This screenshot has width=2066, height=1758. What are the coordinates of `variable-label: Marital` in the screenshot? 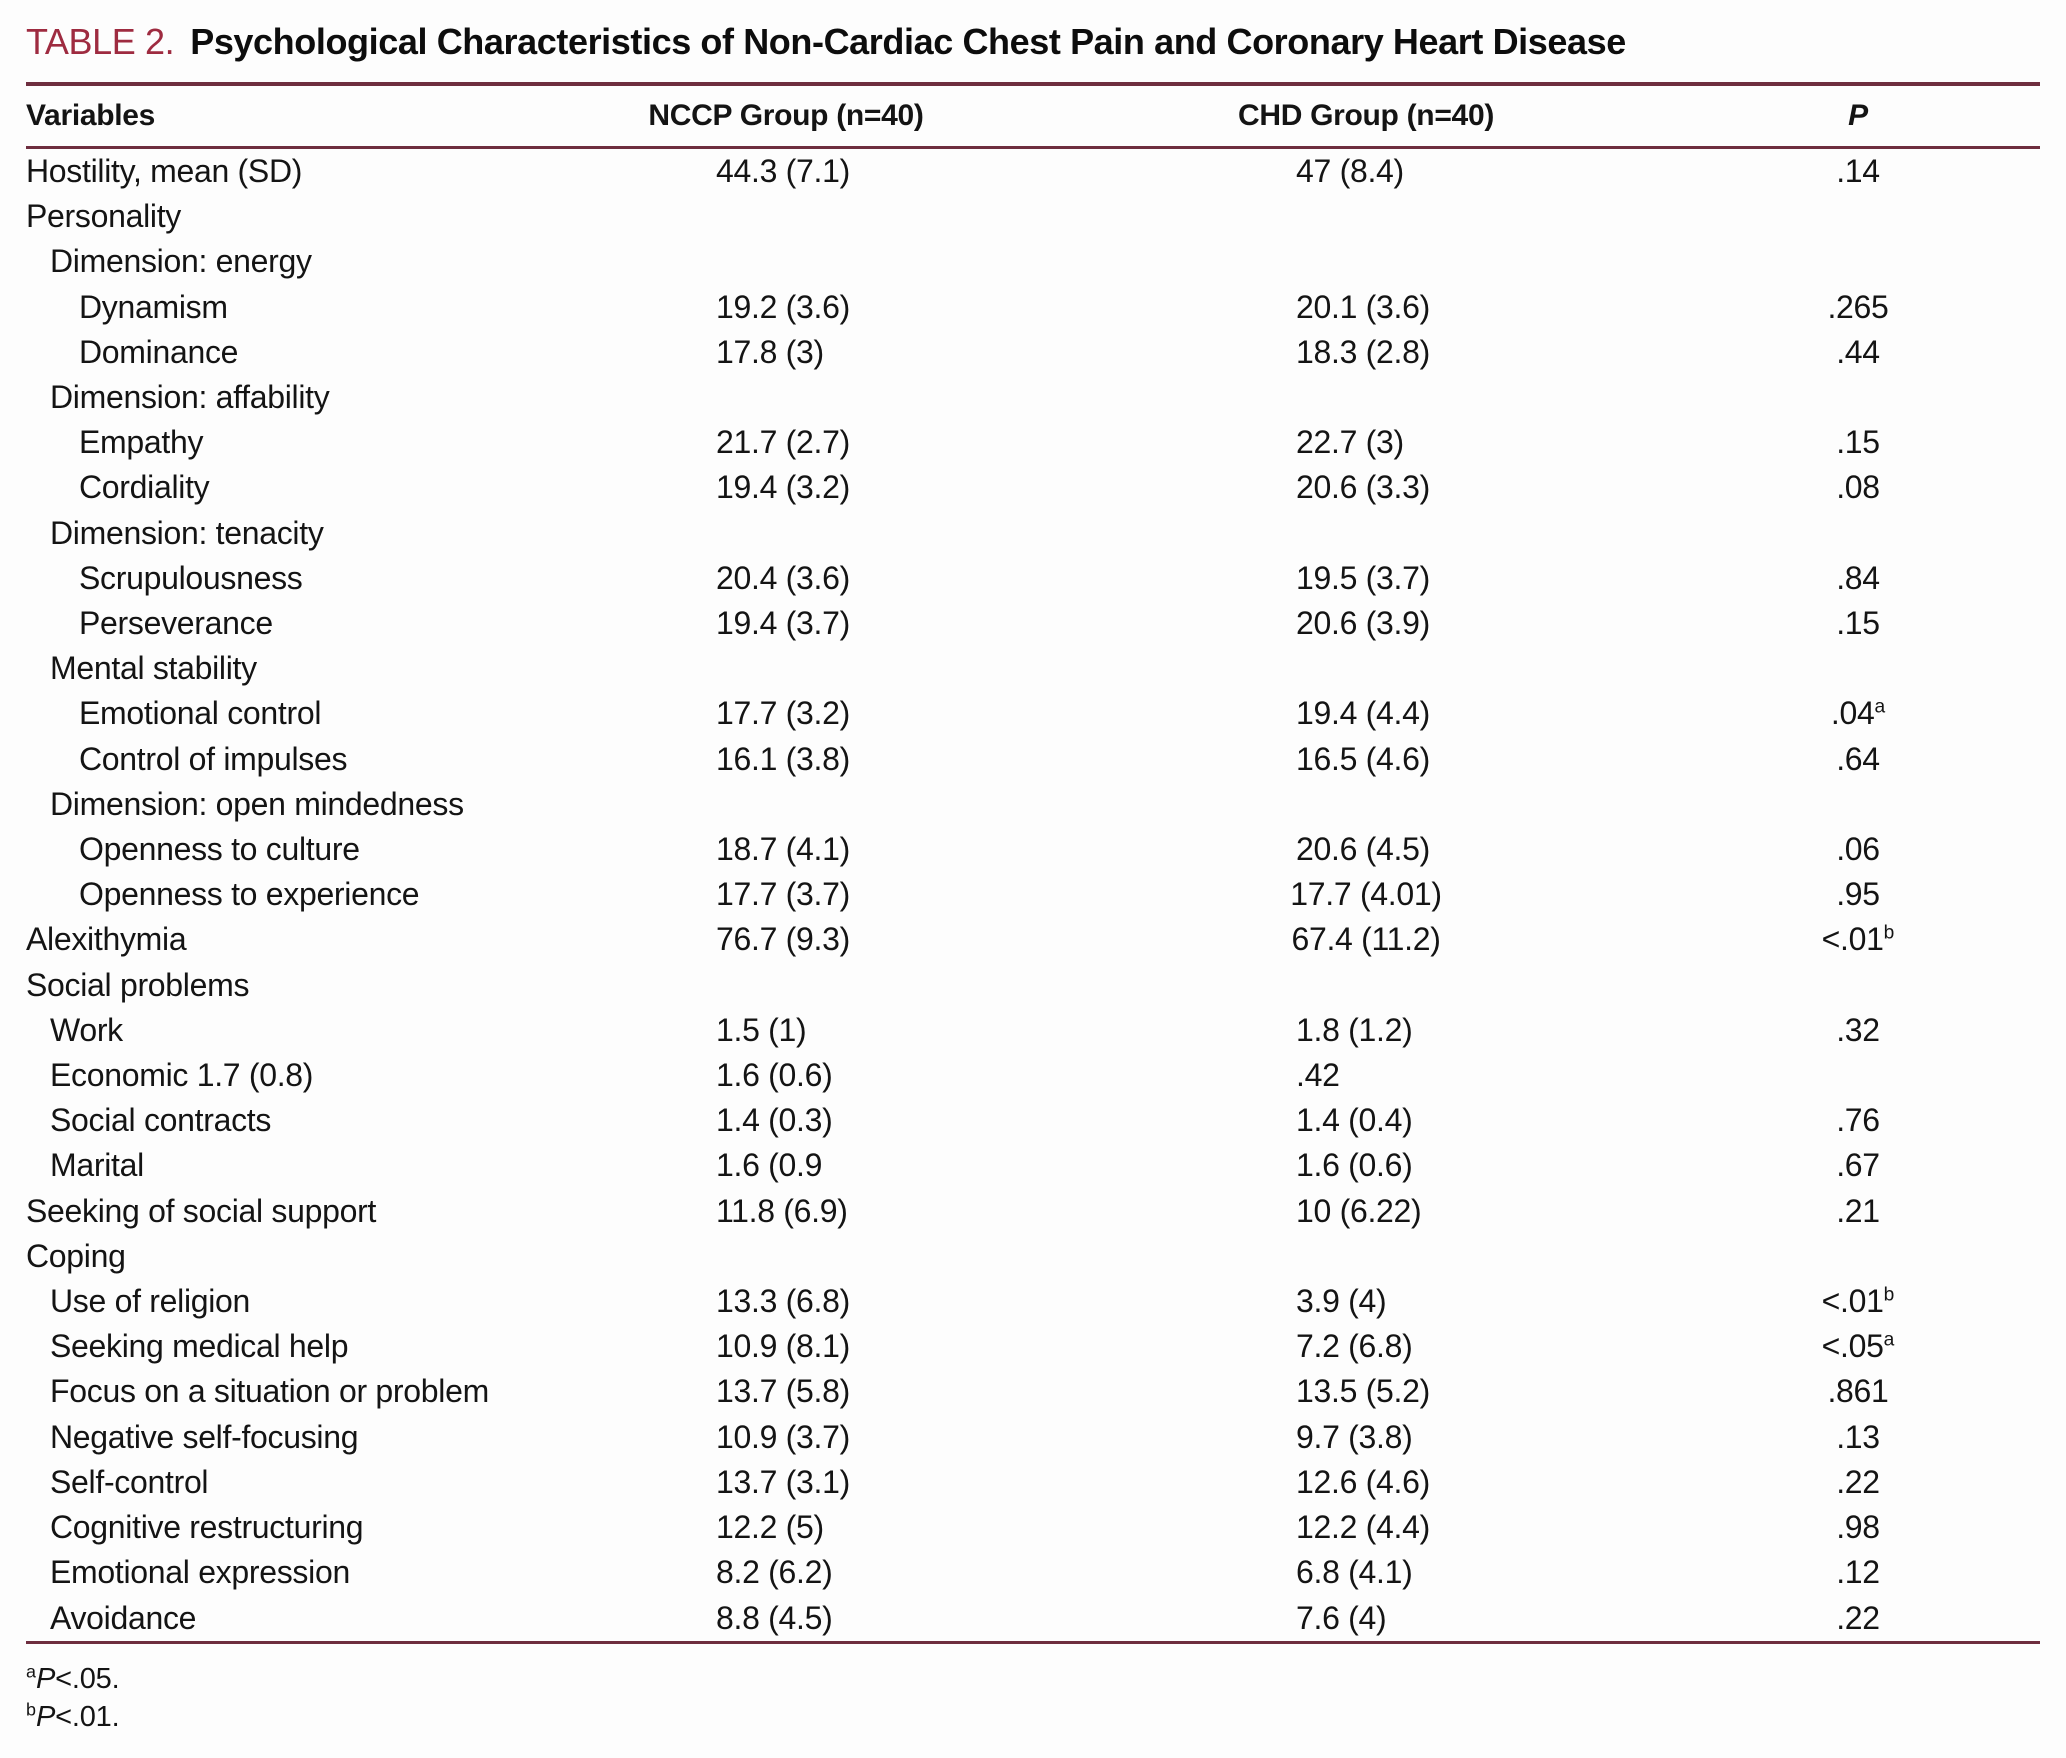 It's located at (97, 1165).